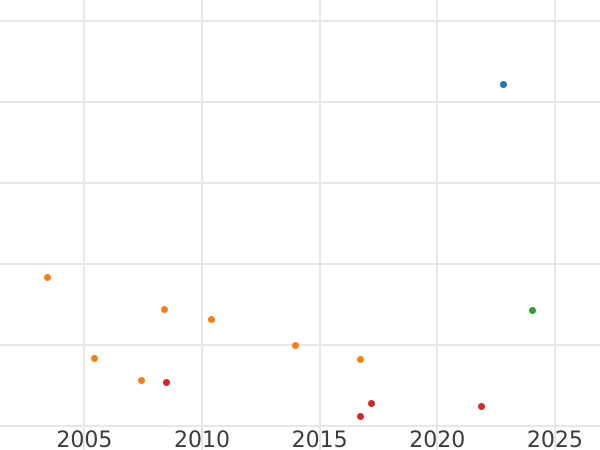 The image size is (600, 450). What do you see at coordinates (532, 311) in the screenshot?
I see `data-point-green` at bounding box center [532, 311].